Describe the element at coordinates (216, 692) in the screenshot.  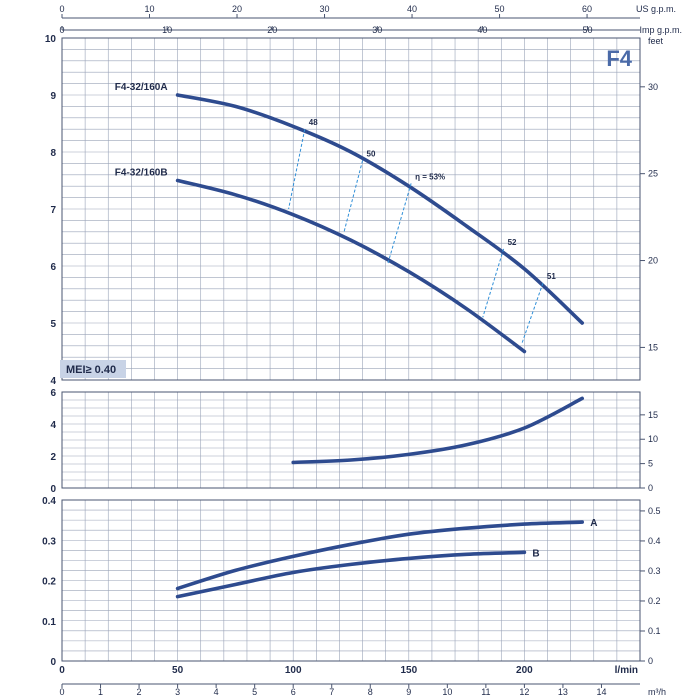
I see `x-tick-label-m3h: 4` at that location.